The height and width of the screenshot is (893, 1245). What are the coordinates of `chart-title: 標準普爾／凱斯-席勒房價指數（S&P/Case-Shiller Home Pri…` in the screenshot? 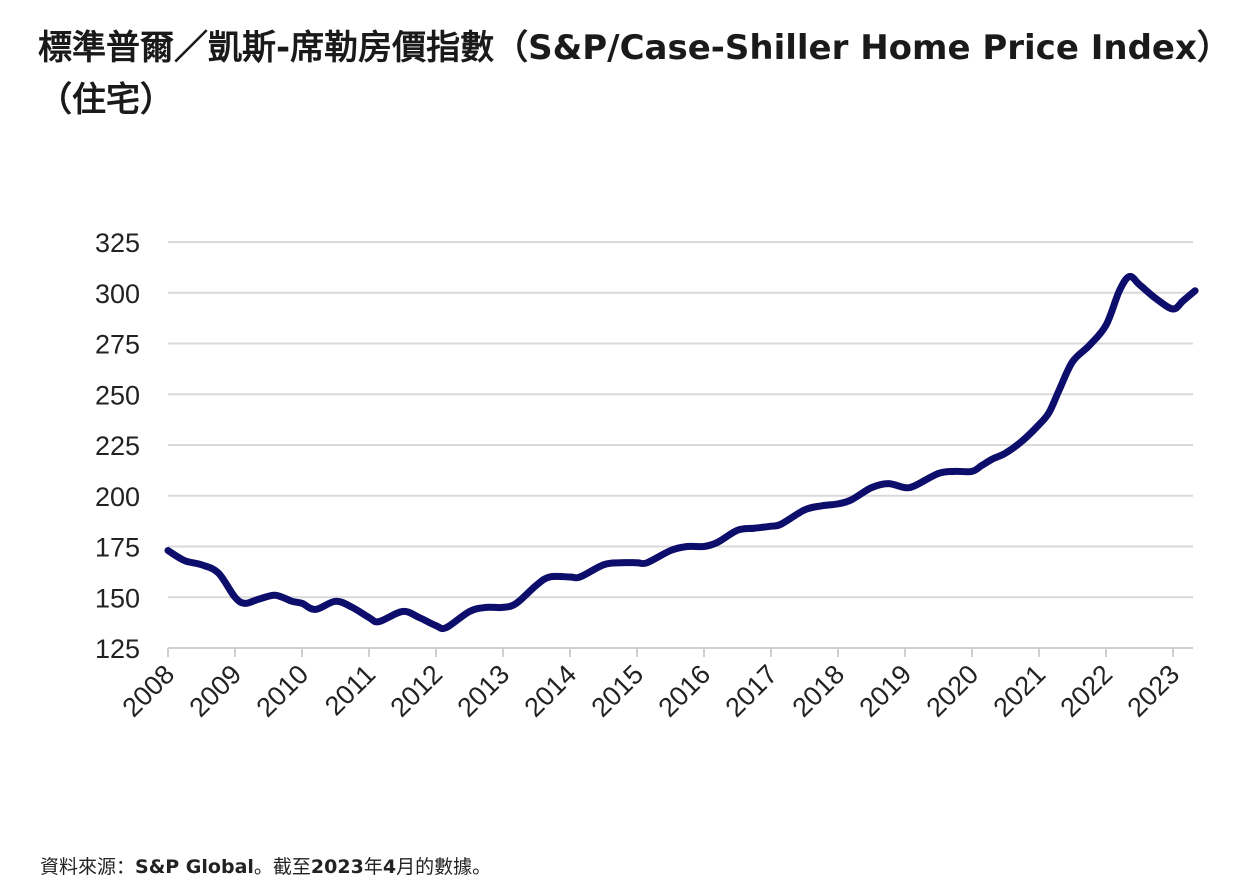 It's located at (626, 74).